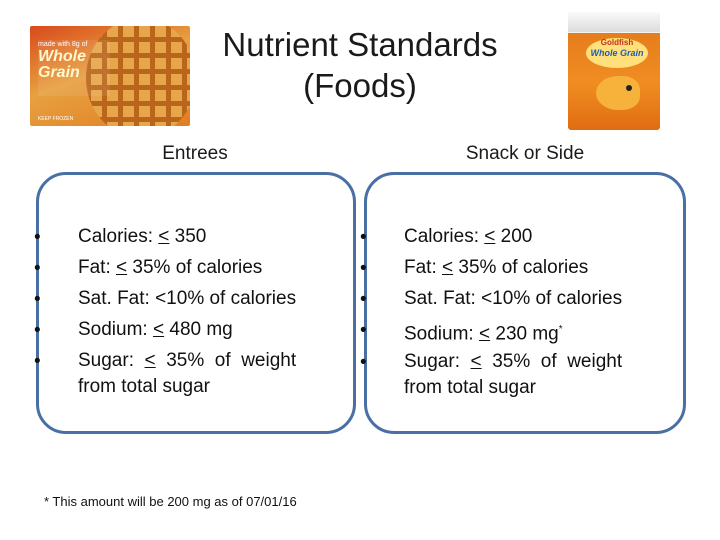  What do you see at coordinates (629, 88) in the screenshot?
I see `goldfish-eye` at bounding box center [629, 88].